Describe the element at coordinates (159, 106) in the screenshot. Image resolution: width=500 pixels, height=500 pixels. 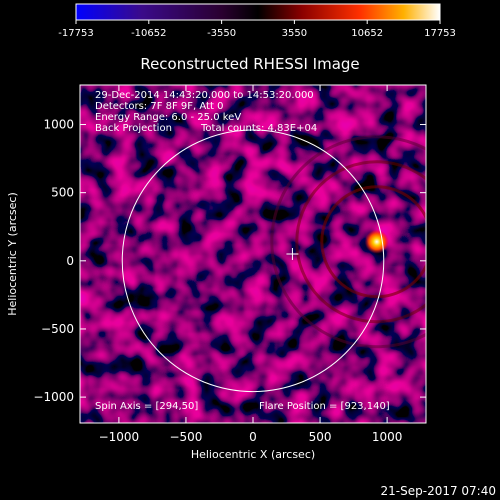
I see `info-detectors: Detectors: 7F 8F 9F, Att 0` at that location.